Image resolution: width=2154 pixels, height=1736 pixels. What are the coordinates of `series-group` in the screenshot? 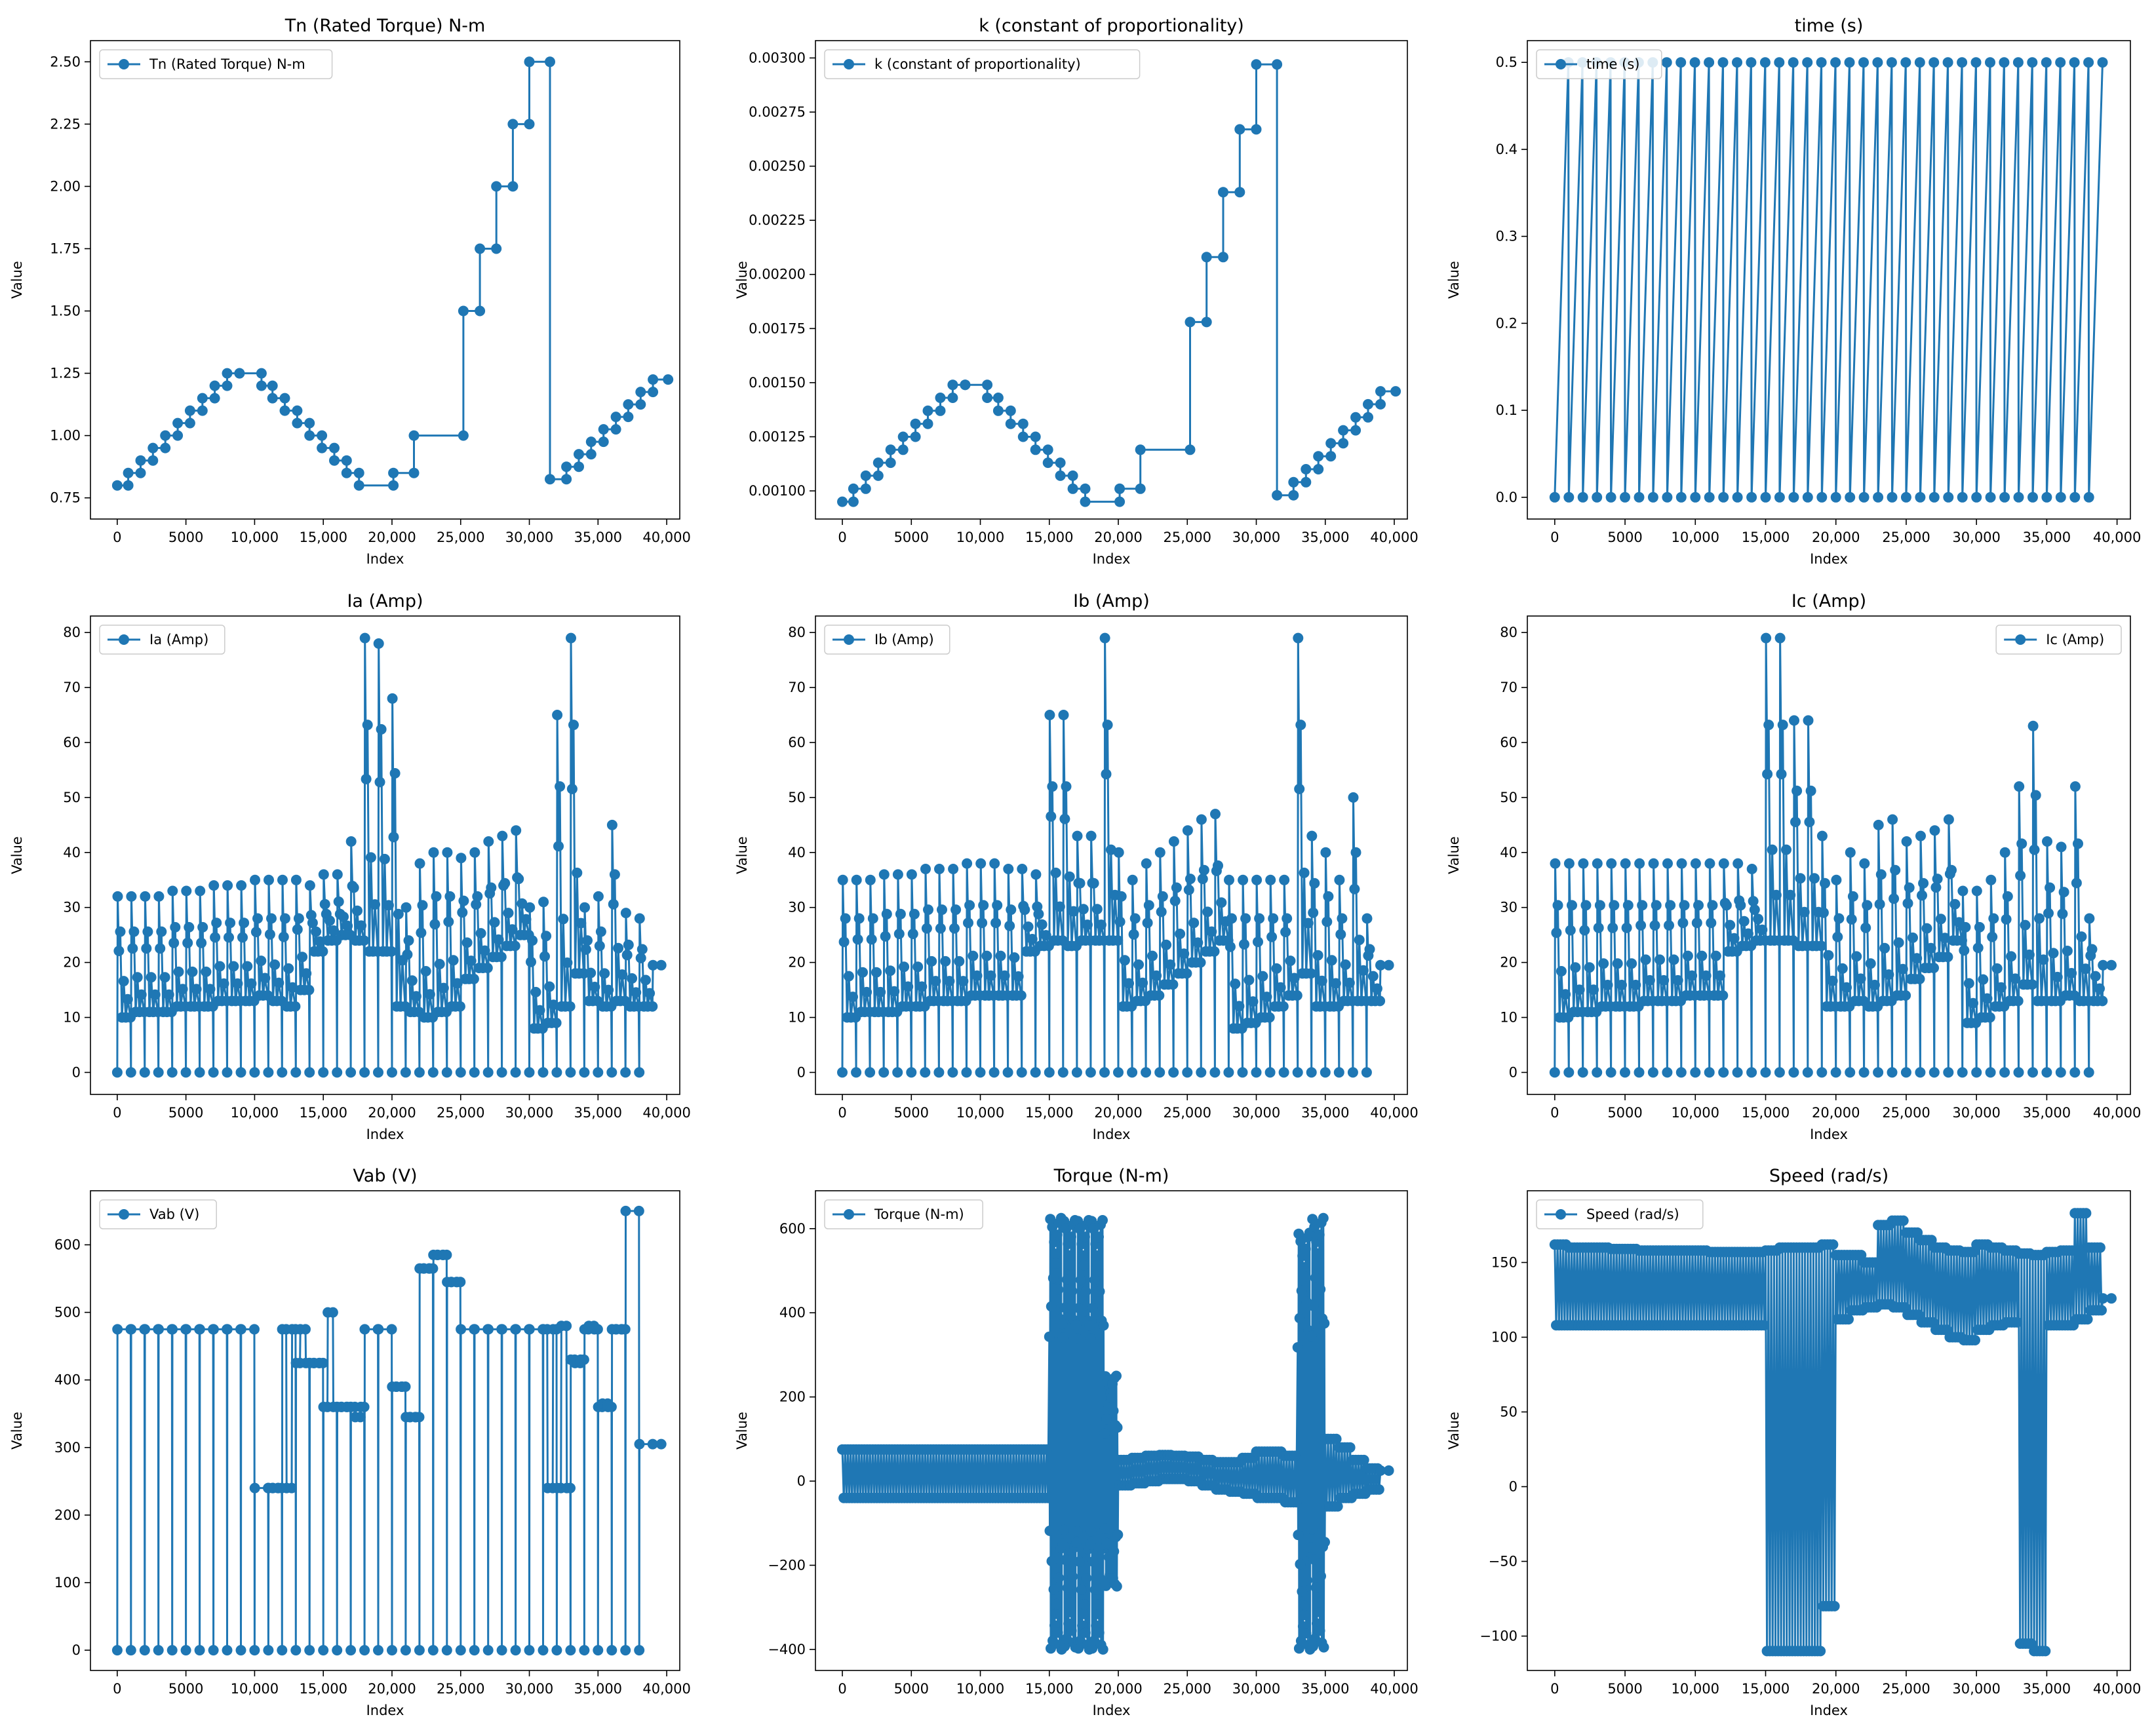 It's located at (389, 1430).